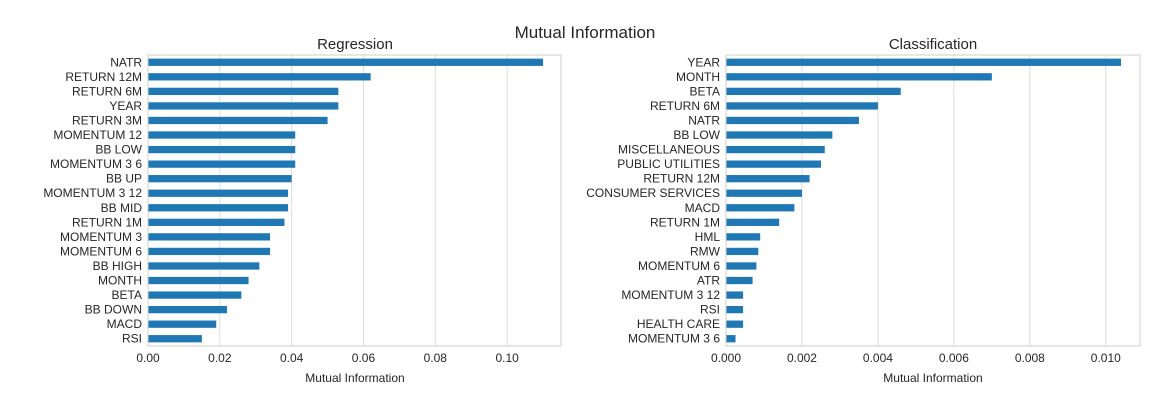  Describe the element at coordinates (681, 179) in the screenshot. I see `classification-category-label: RETURN 12M` at that location.